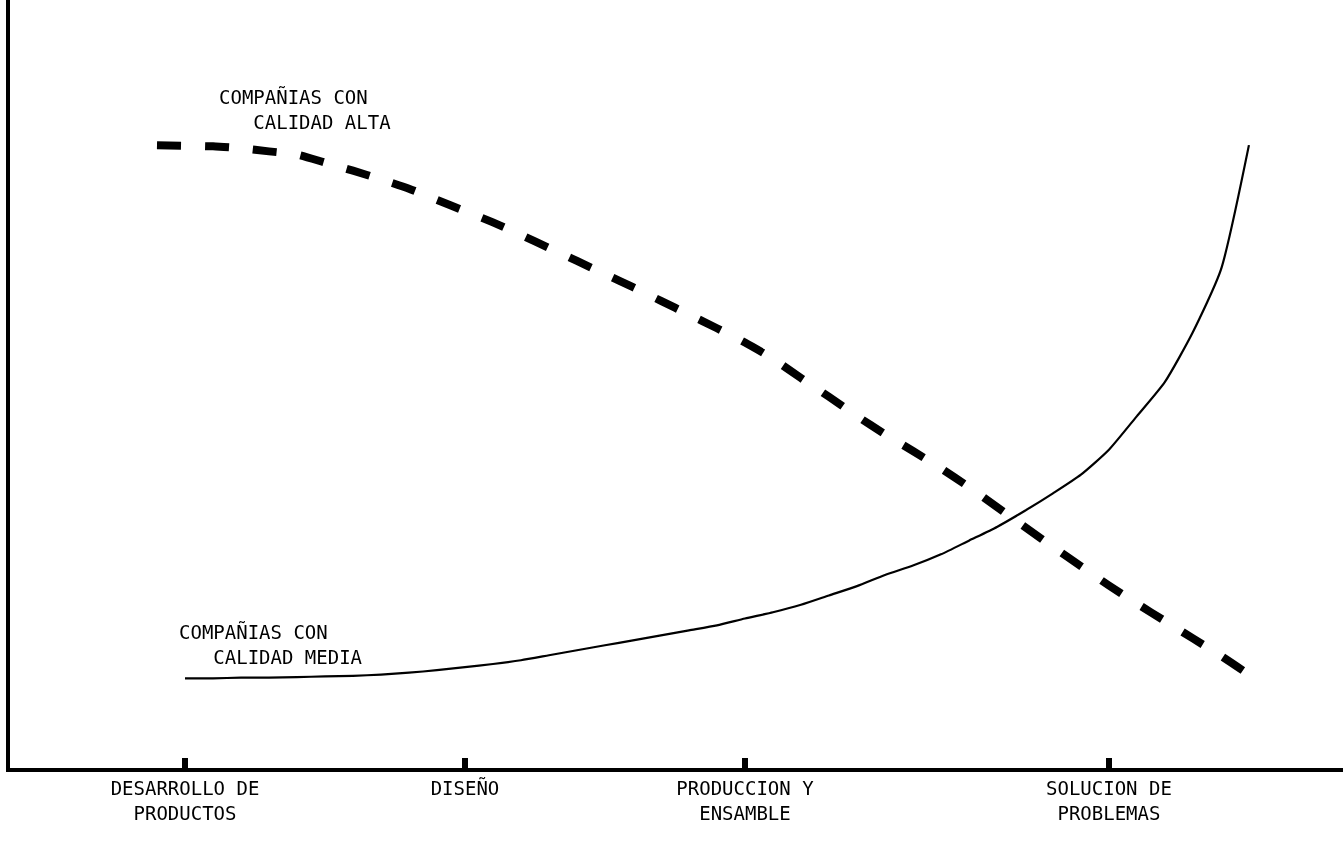 This screenshot has width=1343, height=848. I want to click on series-label: COMPAÑIAS CON CALIDAD MEDIA, so click(271, 644).